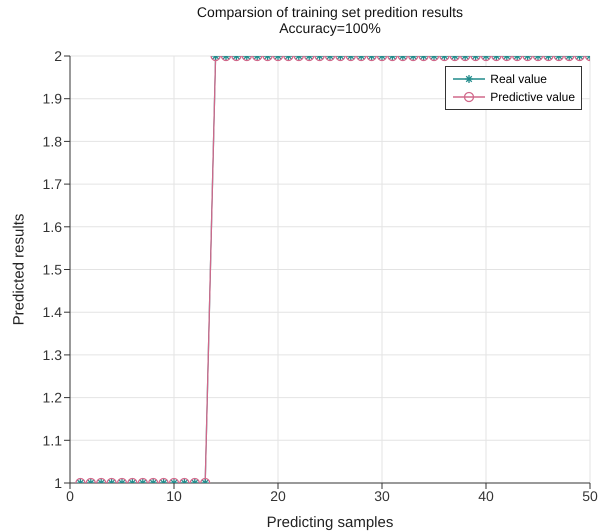  What do you see at coordinates (590, 496) in the screenshot?
I see `x-tick-label: 50` at bounding box center [590, 496].